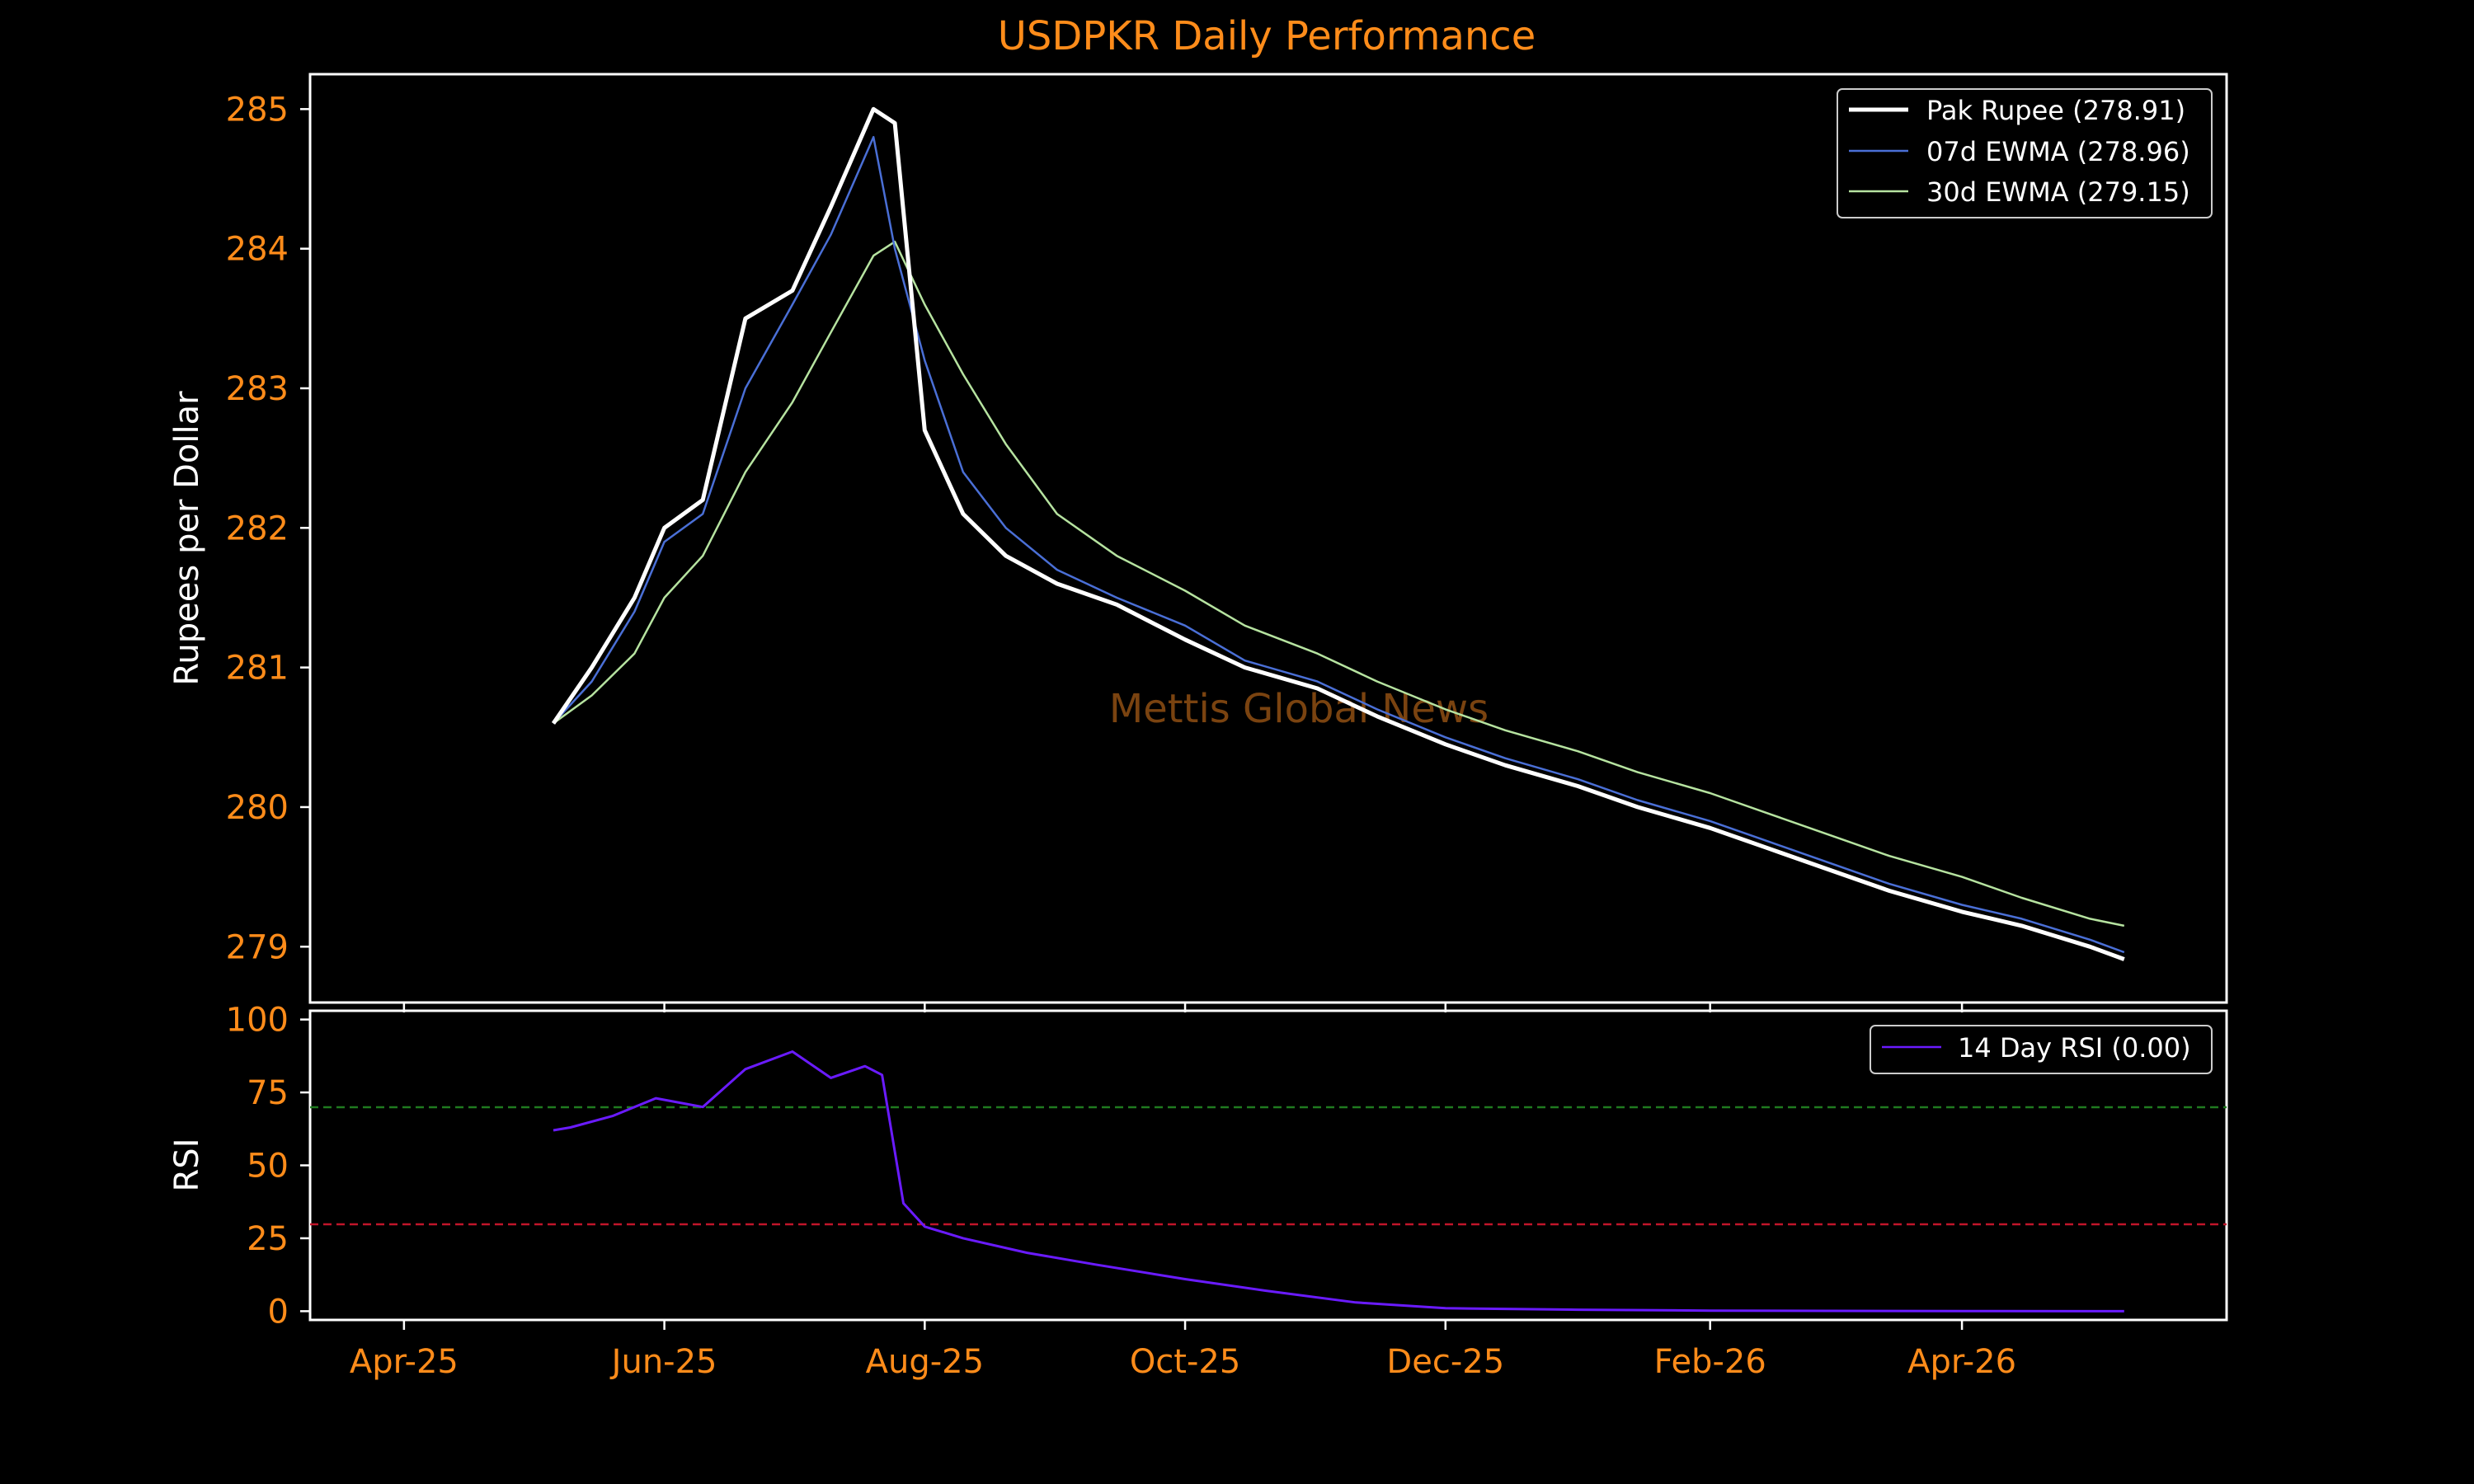 This screenshot has width=2474, height=1484. Describe the element at coordinates (1445, 1362) in the screenshot. I see `x-tick-label-Dec-25: Dec-25` at that location.